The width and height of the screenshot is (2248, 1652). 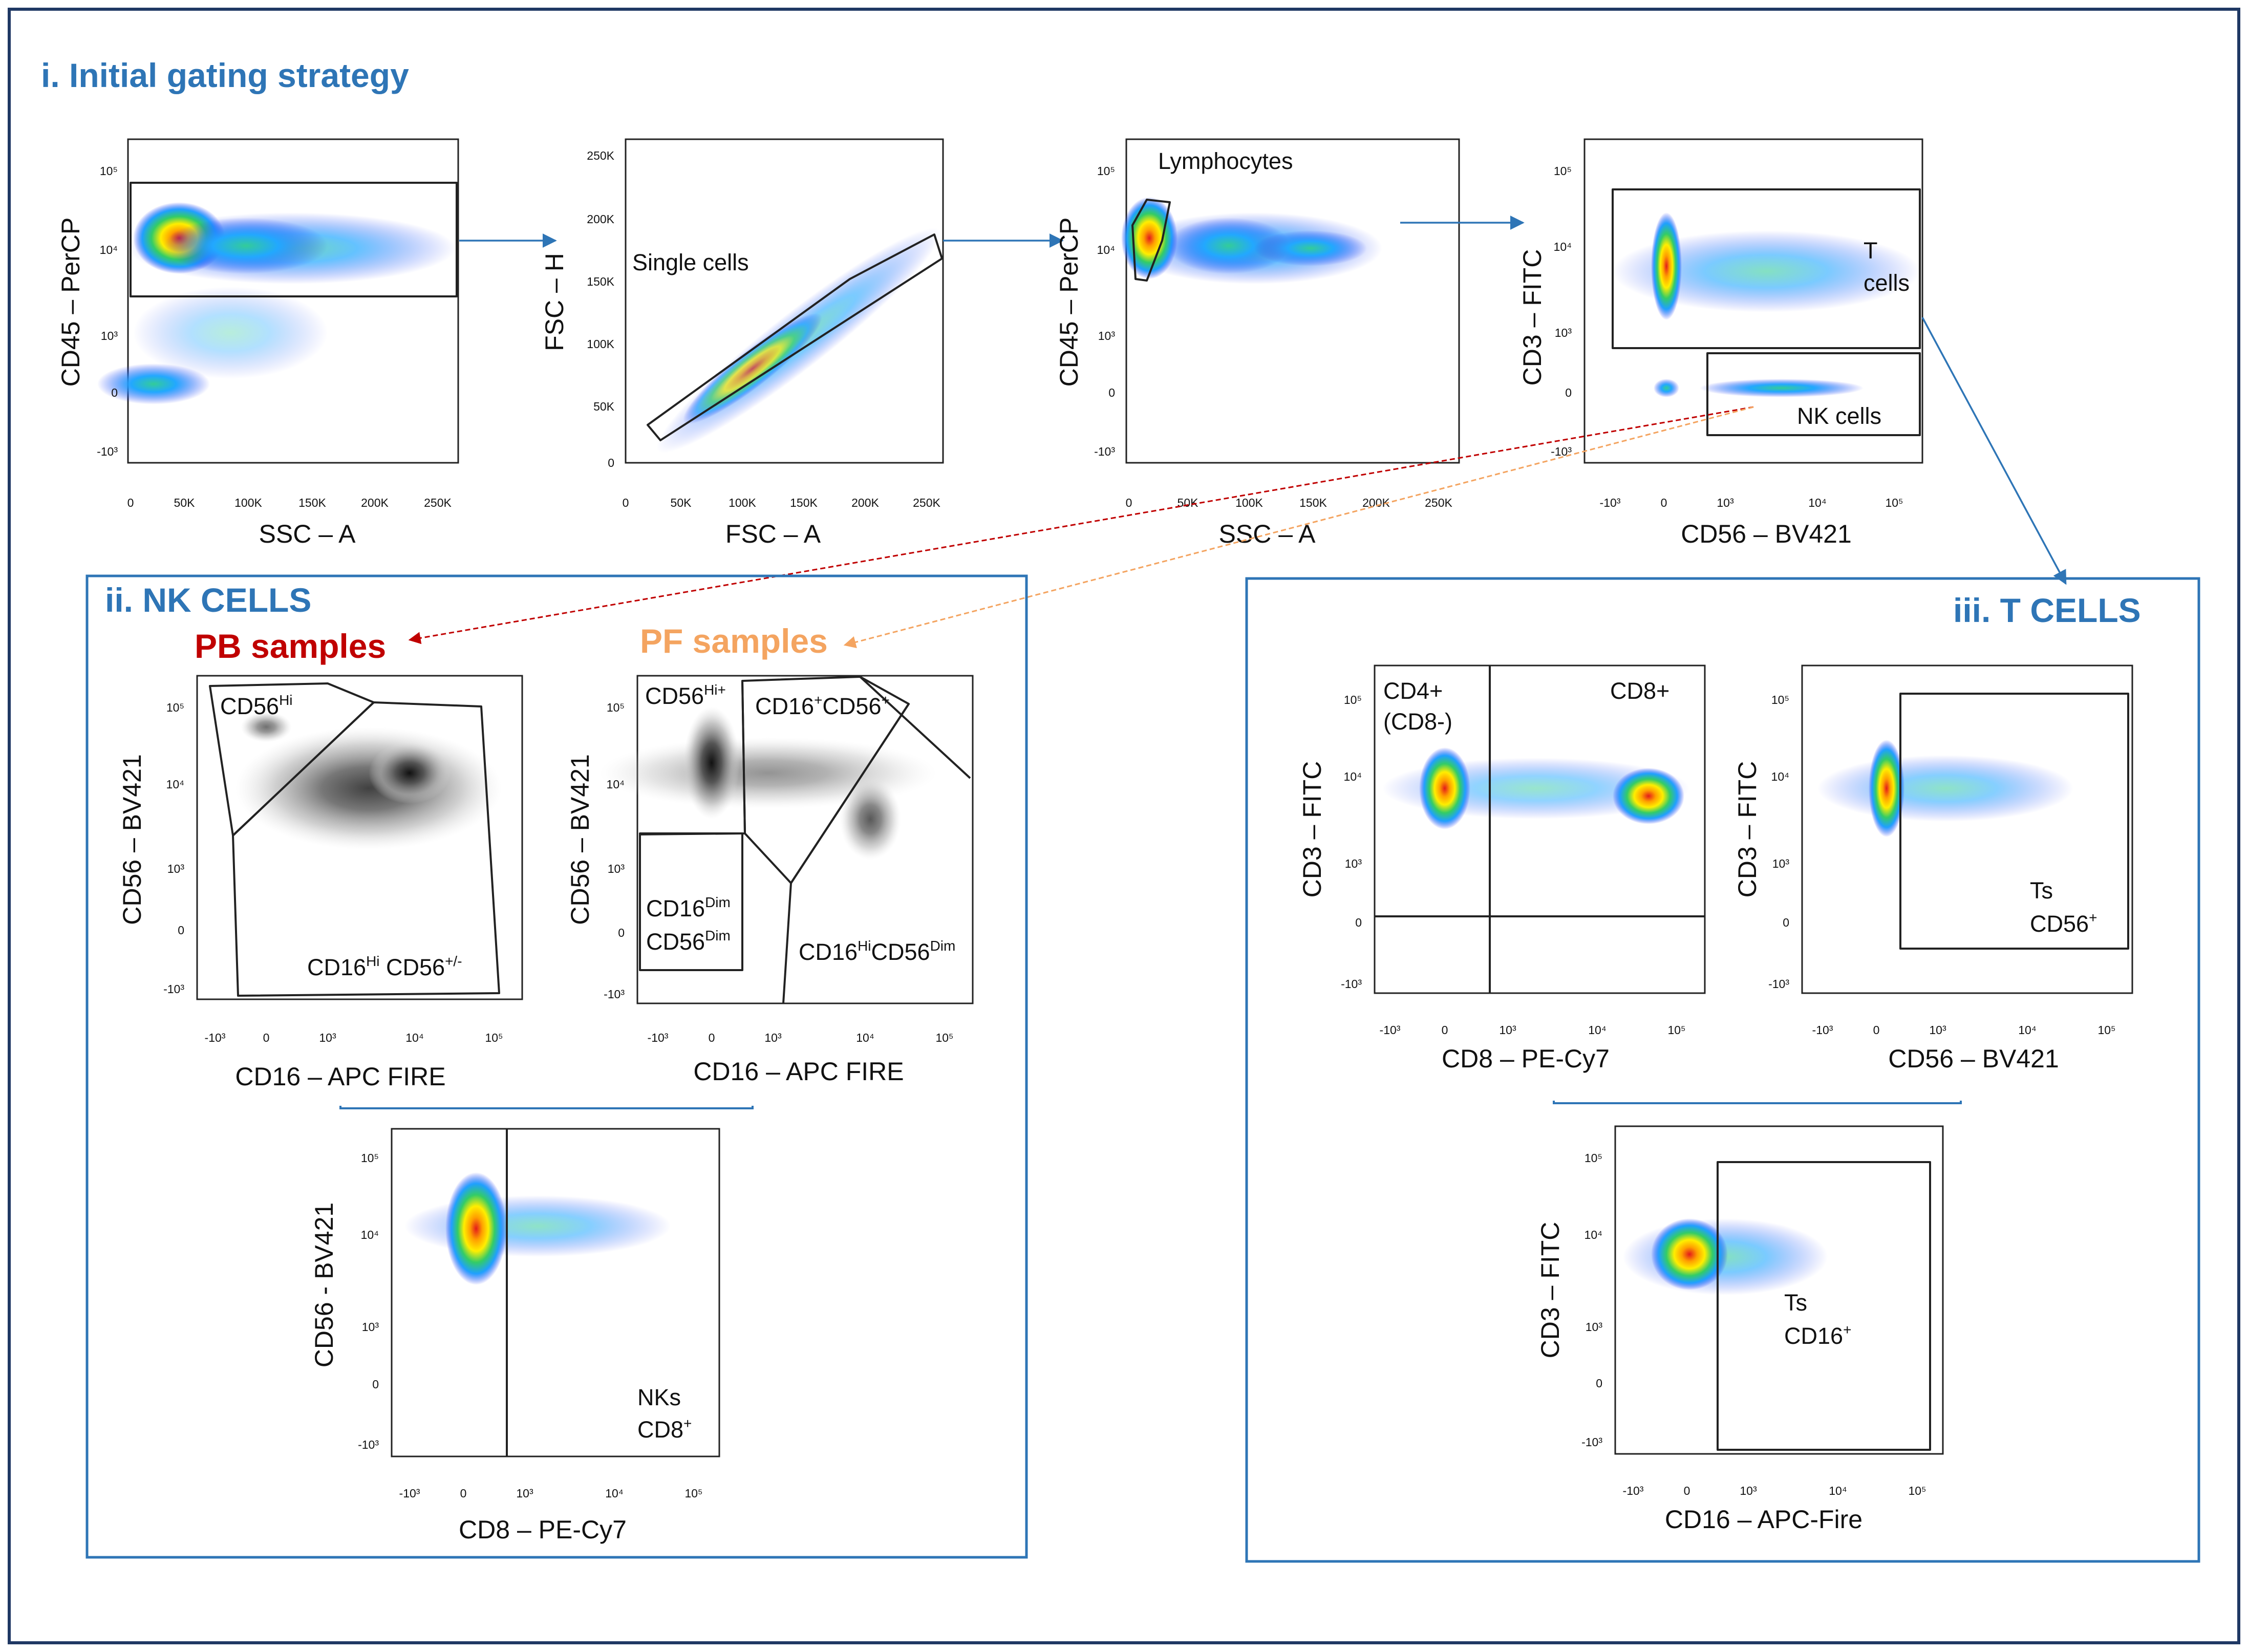 What do you see at coordinates (2063, 923) in the screenshot?
I see `gate-label-cd56plus: CD56+` at bounding box center [2063, 923].